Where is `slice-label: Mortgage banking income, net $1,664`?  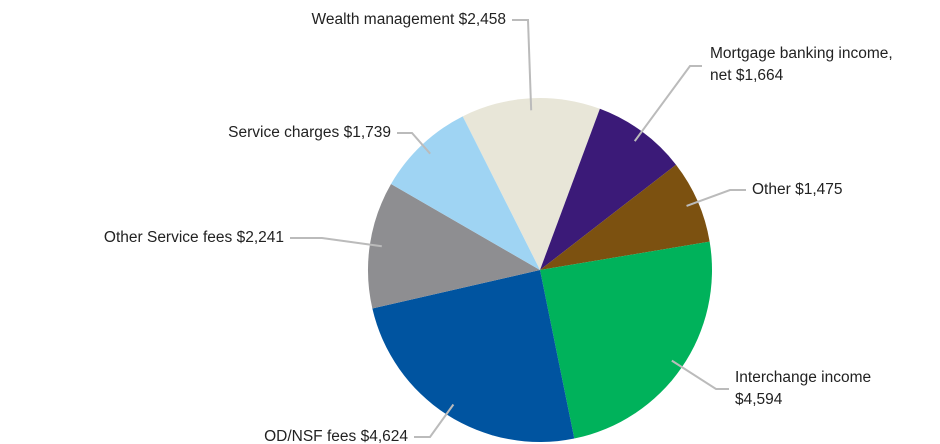
slice-label: Mortgage banking income, net $1,664 is located at coordinates (805, 65).